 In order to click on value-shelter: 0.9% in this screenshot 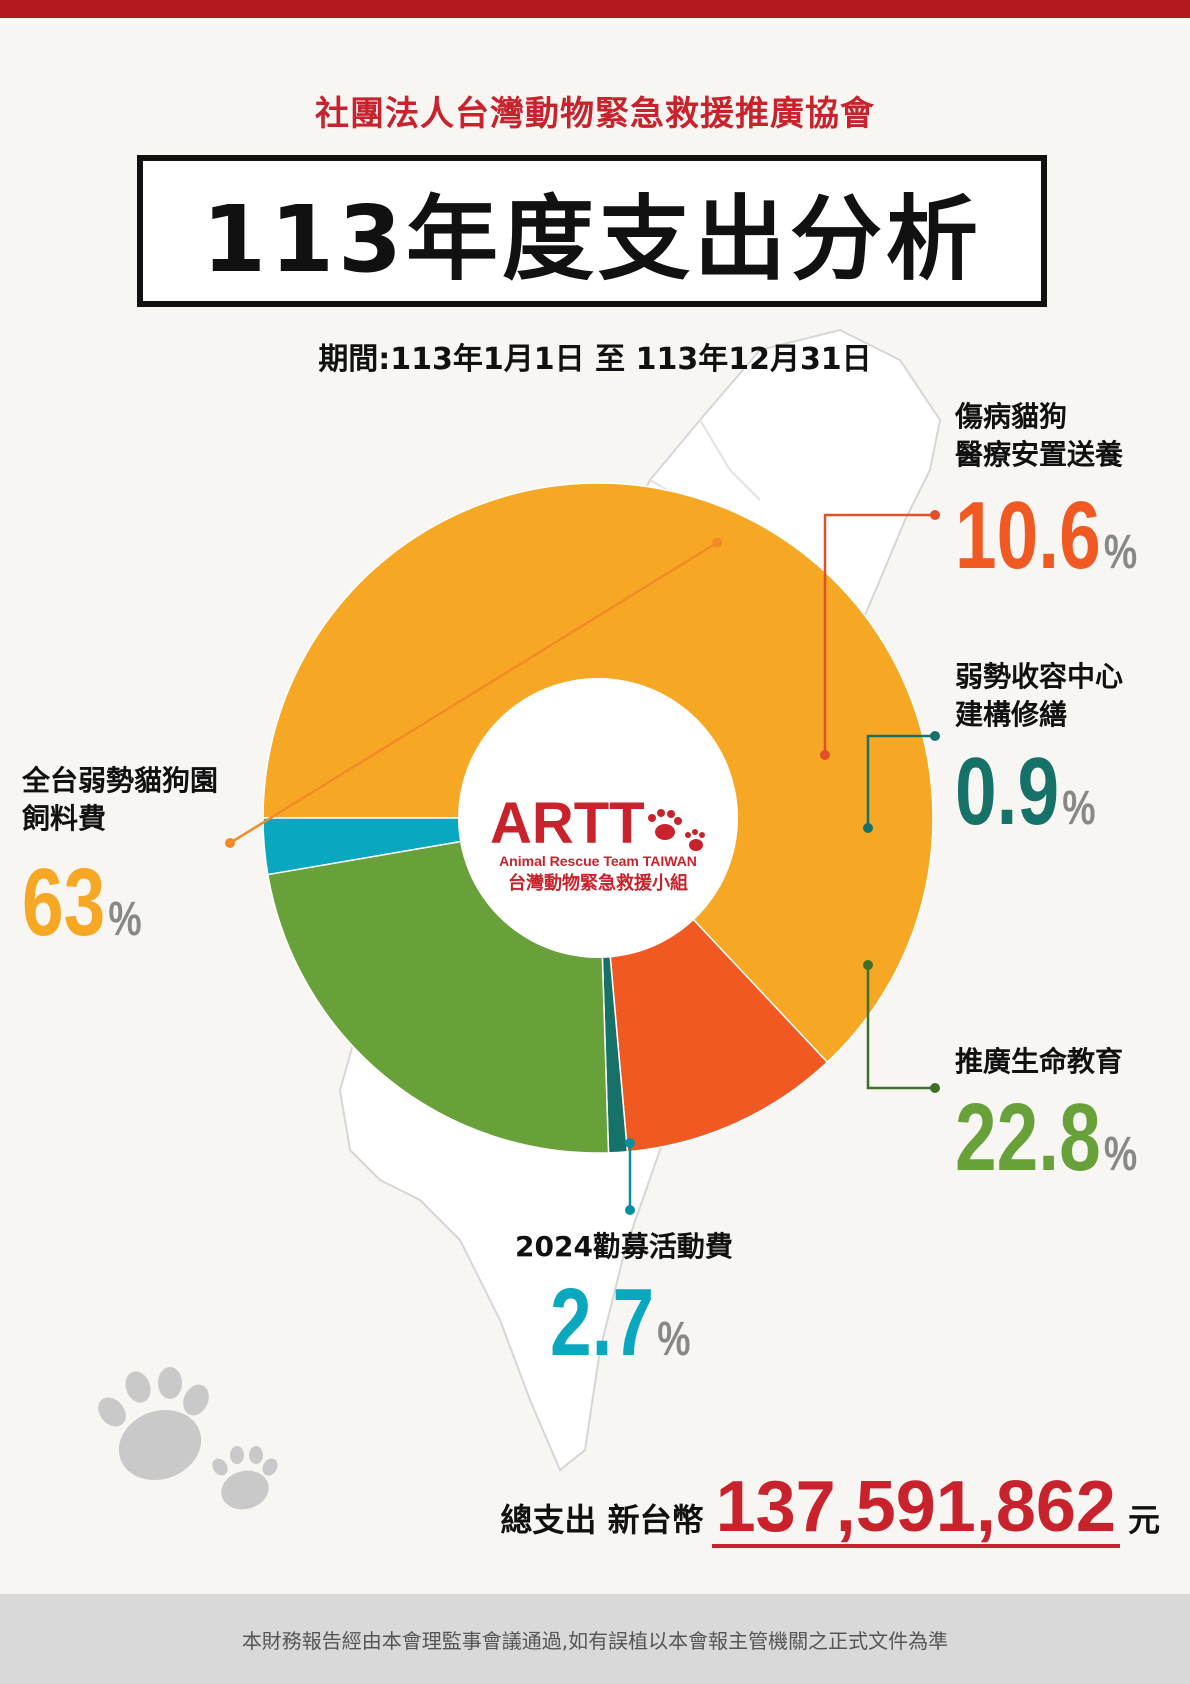, I will do `click(1025, 800)`.